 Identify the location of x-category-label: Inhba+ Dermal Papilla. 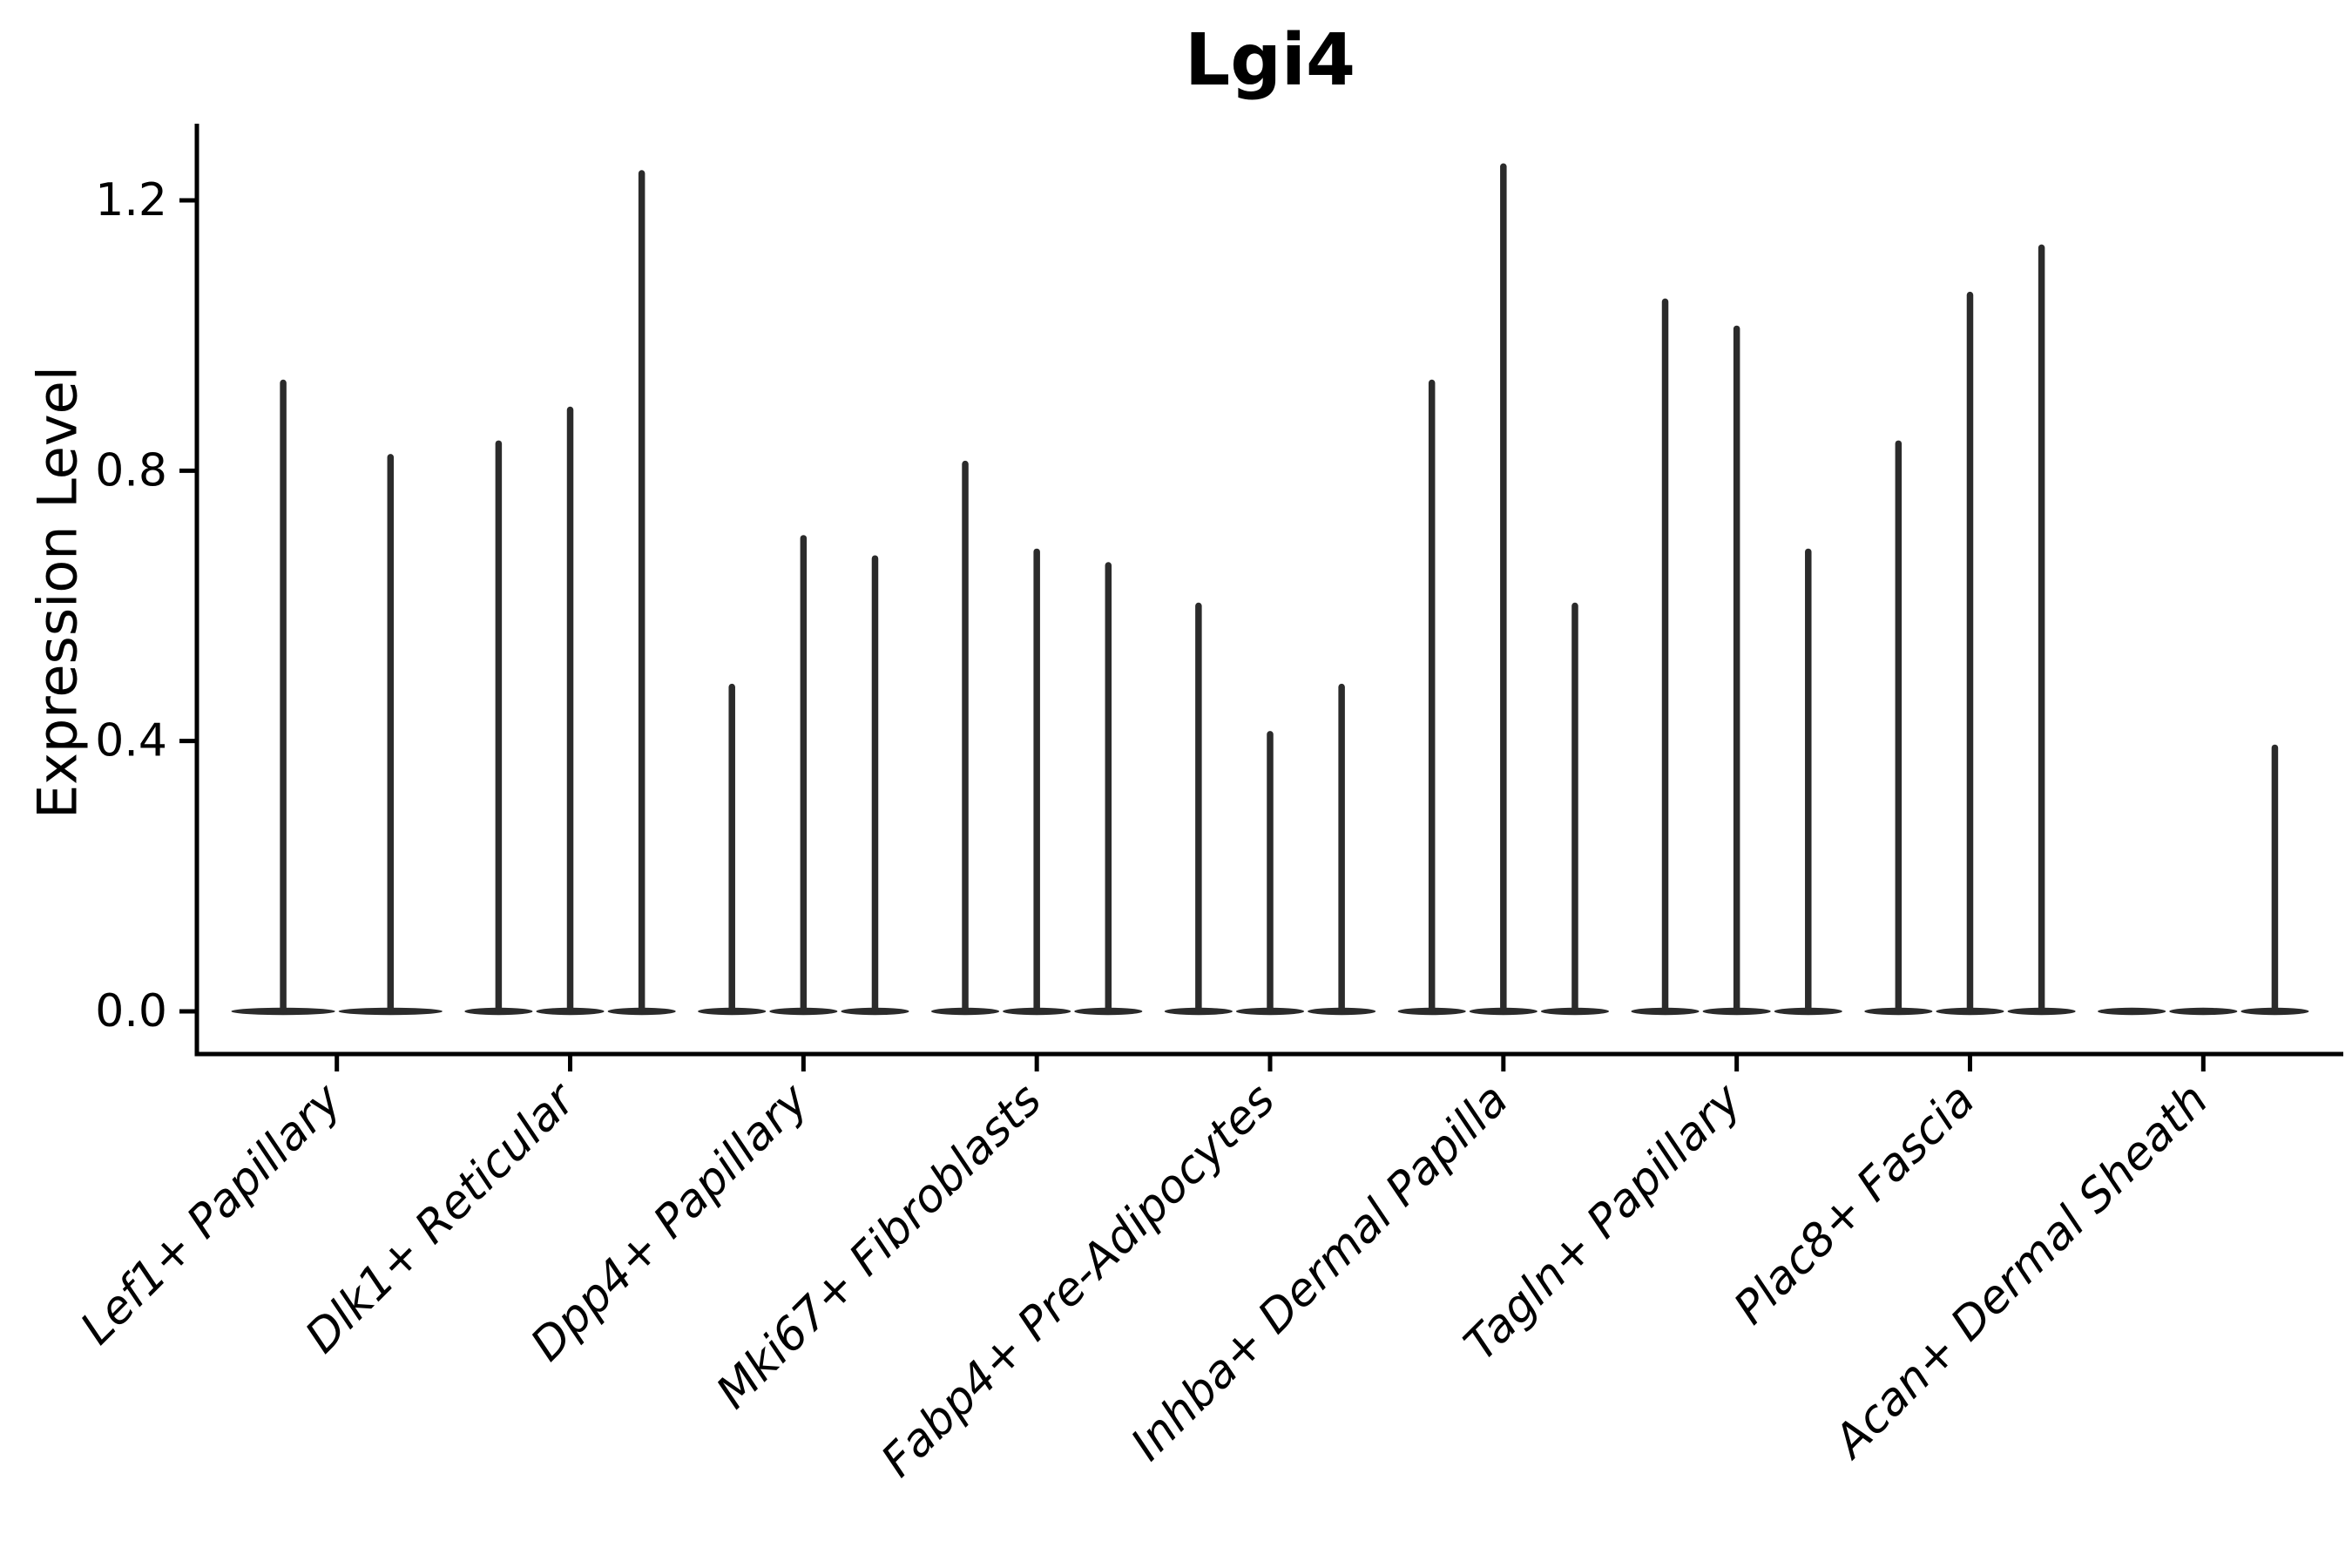
(1319, 1272).